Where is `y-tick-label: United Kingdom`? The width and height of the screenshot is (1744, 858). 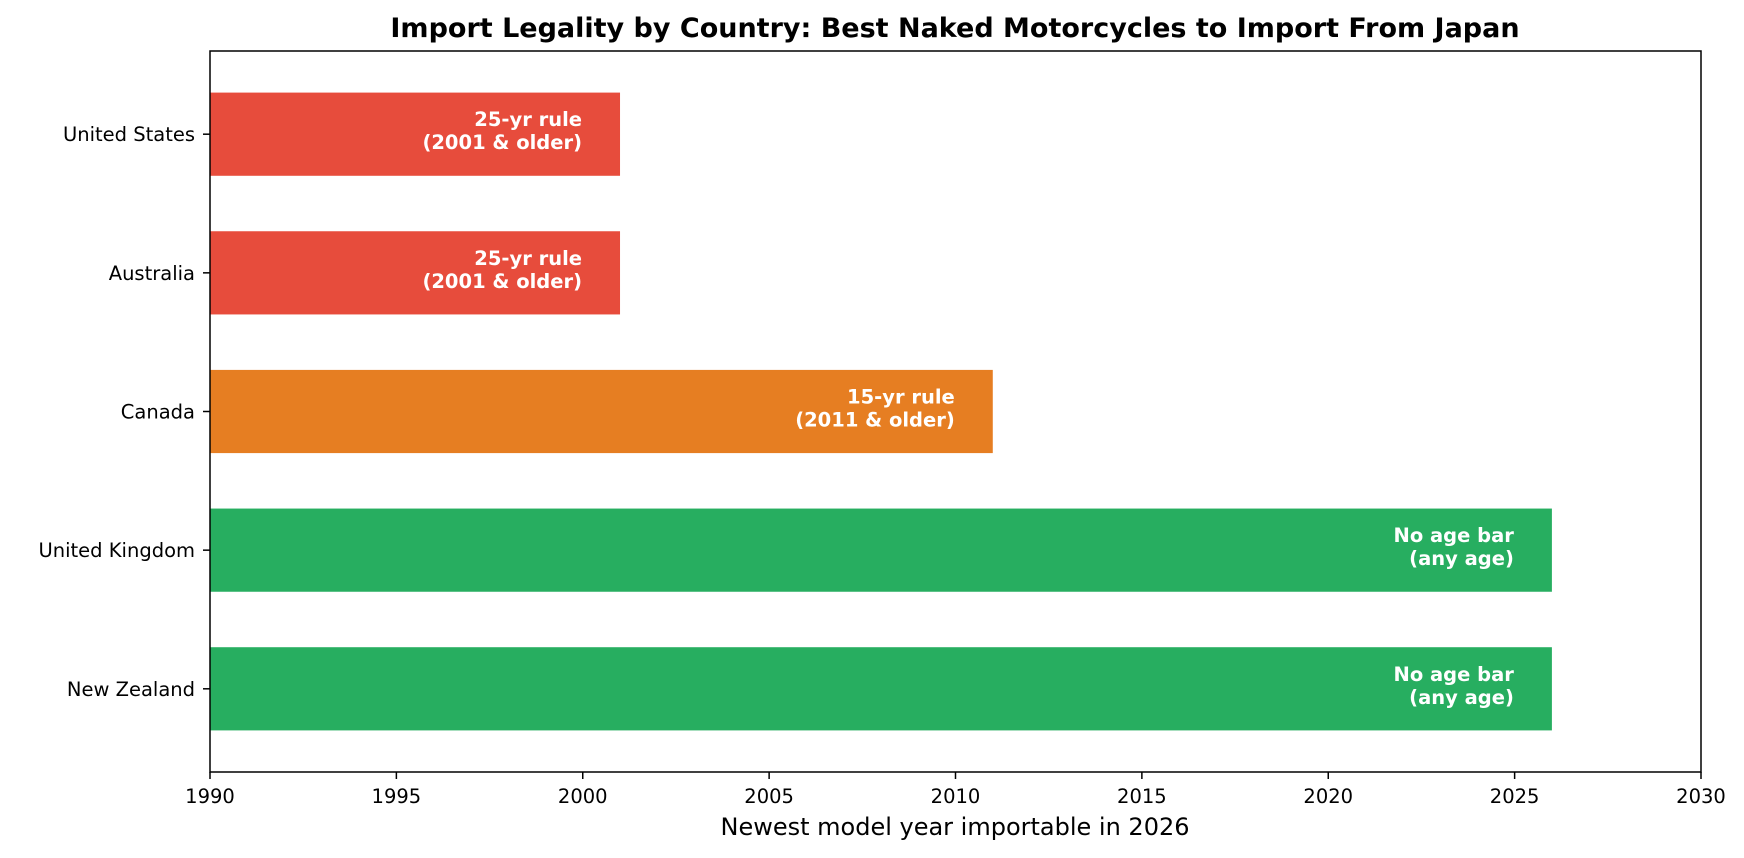
y-tick-label: United Kingdom is located at coordinates (116, 550).